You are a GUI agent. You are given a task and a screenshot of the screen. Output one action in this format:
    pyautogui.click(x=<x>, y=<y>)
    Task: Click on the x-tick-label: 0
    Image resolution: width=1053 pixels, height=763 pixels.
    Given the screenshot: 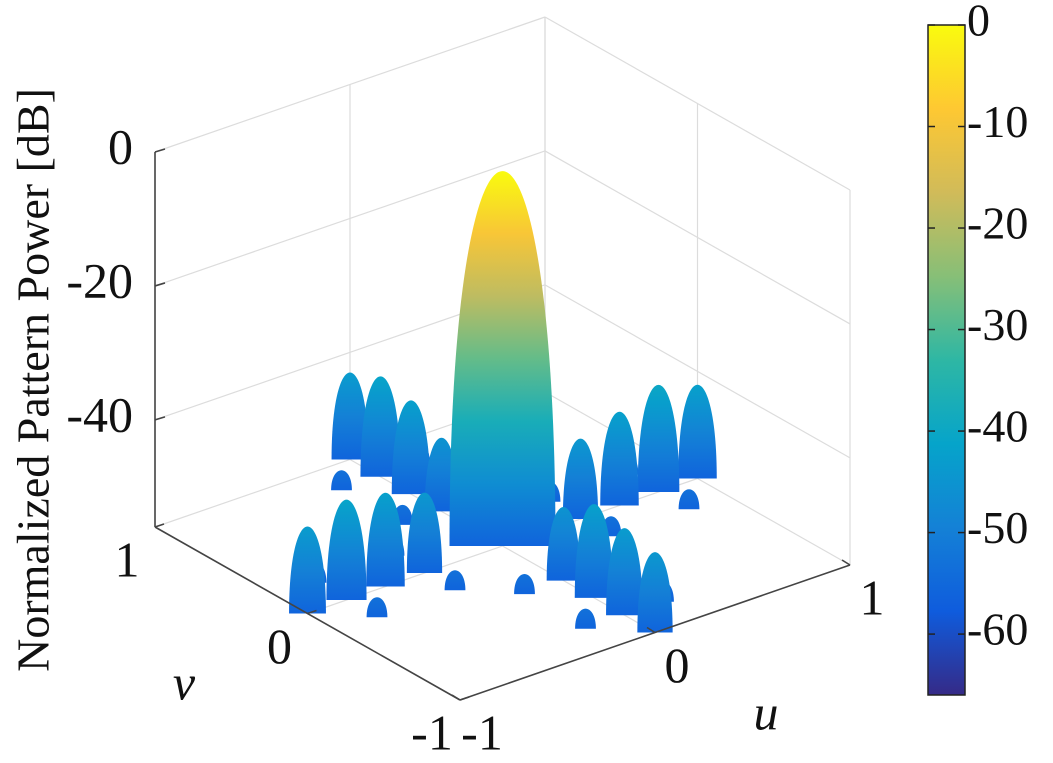 What is the action you would take?
    pyautogui.click(x=677, y=665)
    